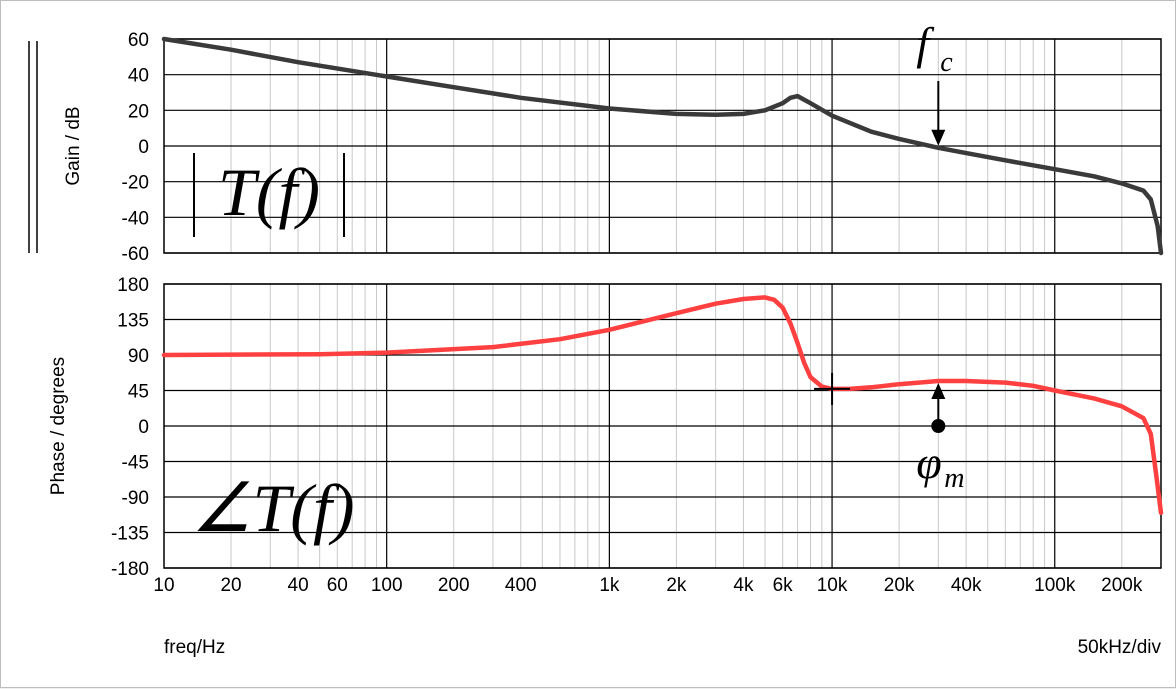 The width and height of the screenshot is (1176, 689). I want to click on x-axis-unit-label: freq/Hz, so click(194, 647).